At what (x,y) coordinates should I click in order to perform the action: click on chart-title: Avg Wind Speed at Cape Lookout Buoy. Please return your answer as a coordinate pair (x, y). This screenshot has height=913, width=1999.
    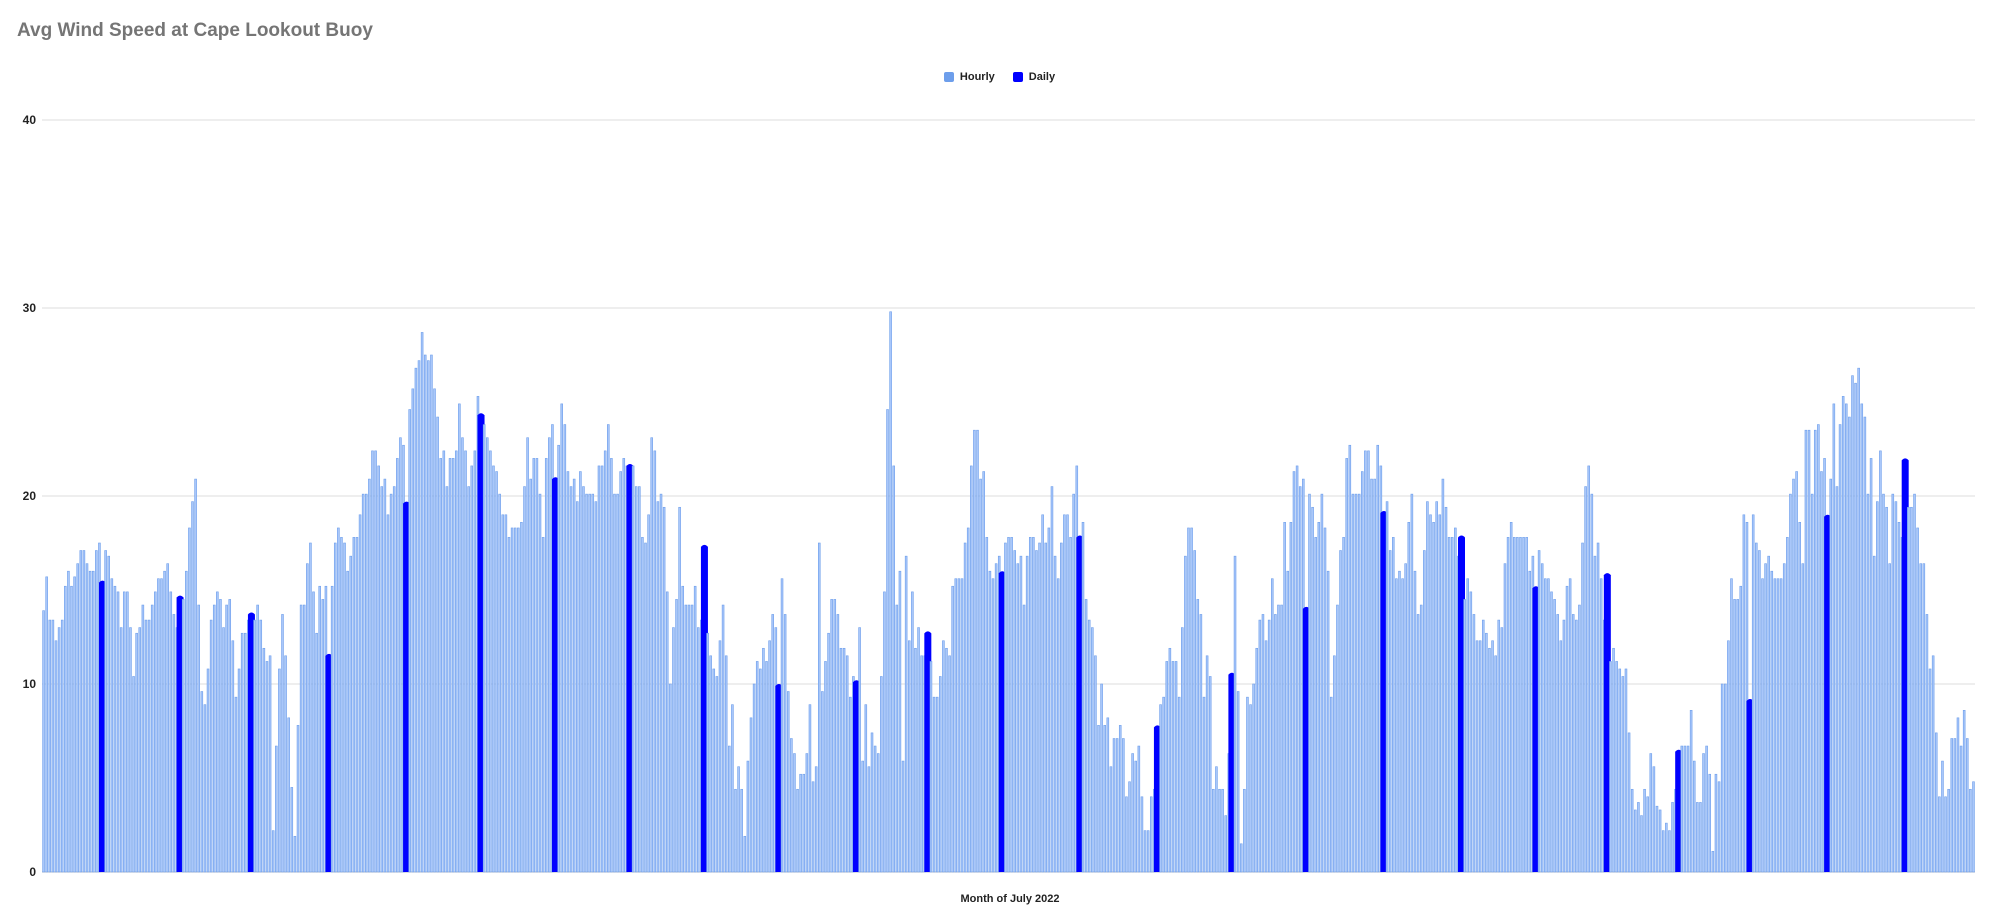
    Looking at the image, I should click on (195, 30).